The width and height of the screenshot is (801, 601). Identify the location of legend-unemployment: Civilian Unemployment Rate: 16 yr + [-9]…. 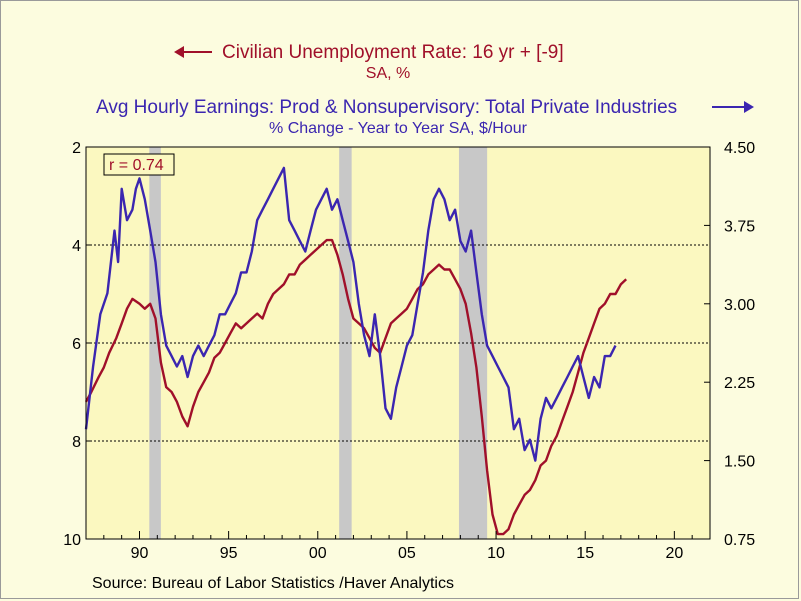
(369, 62).